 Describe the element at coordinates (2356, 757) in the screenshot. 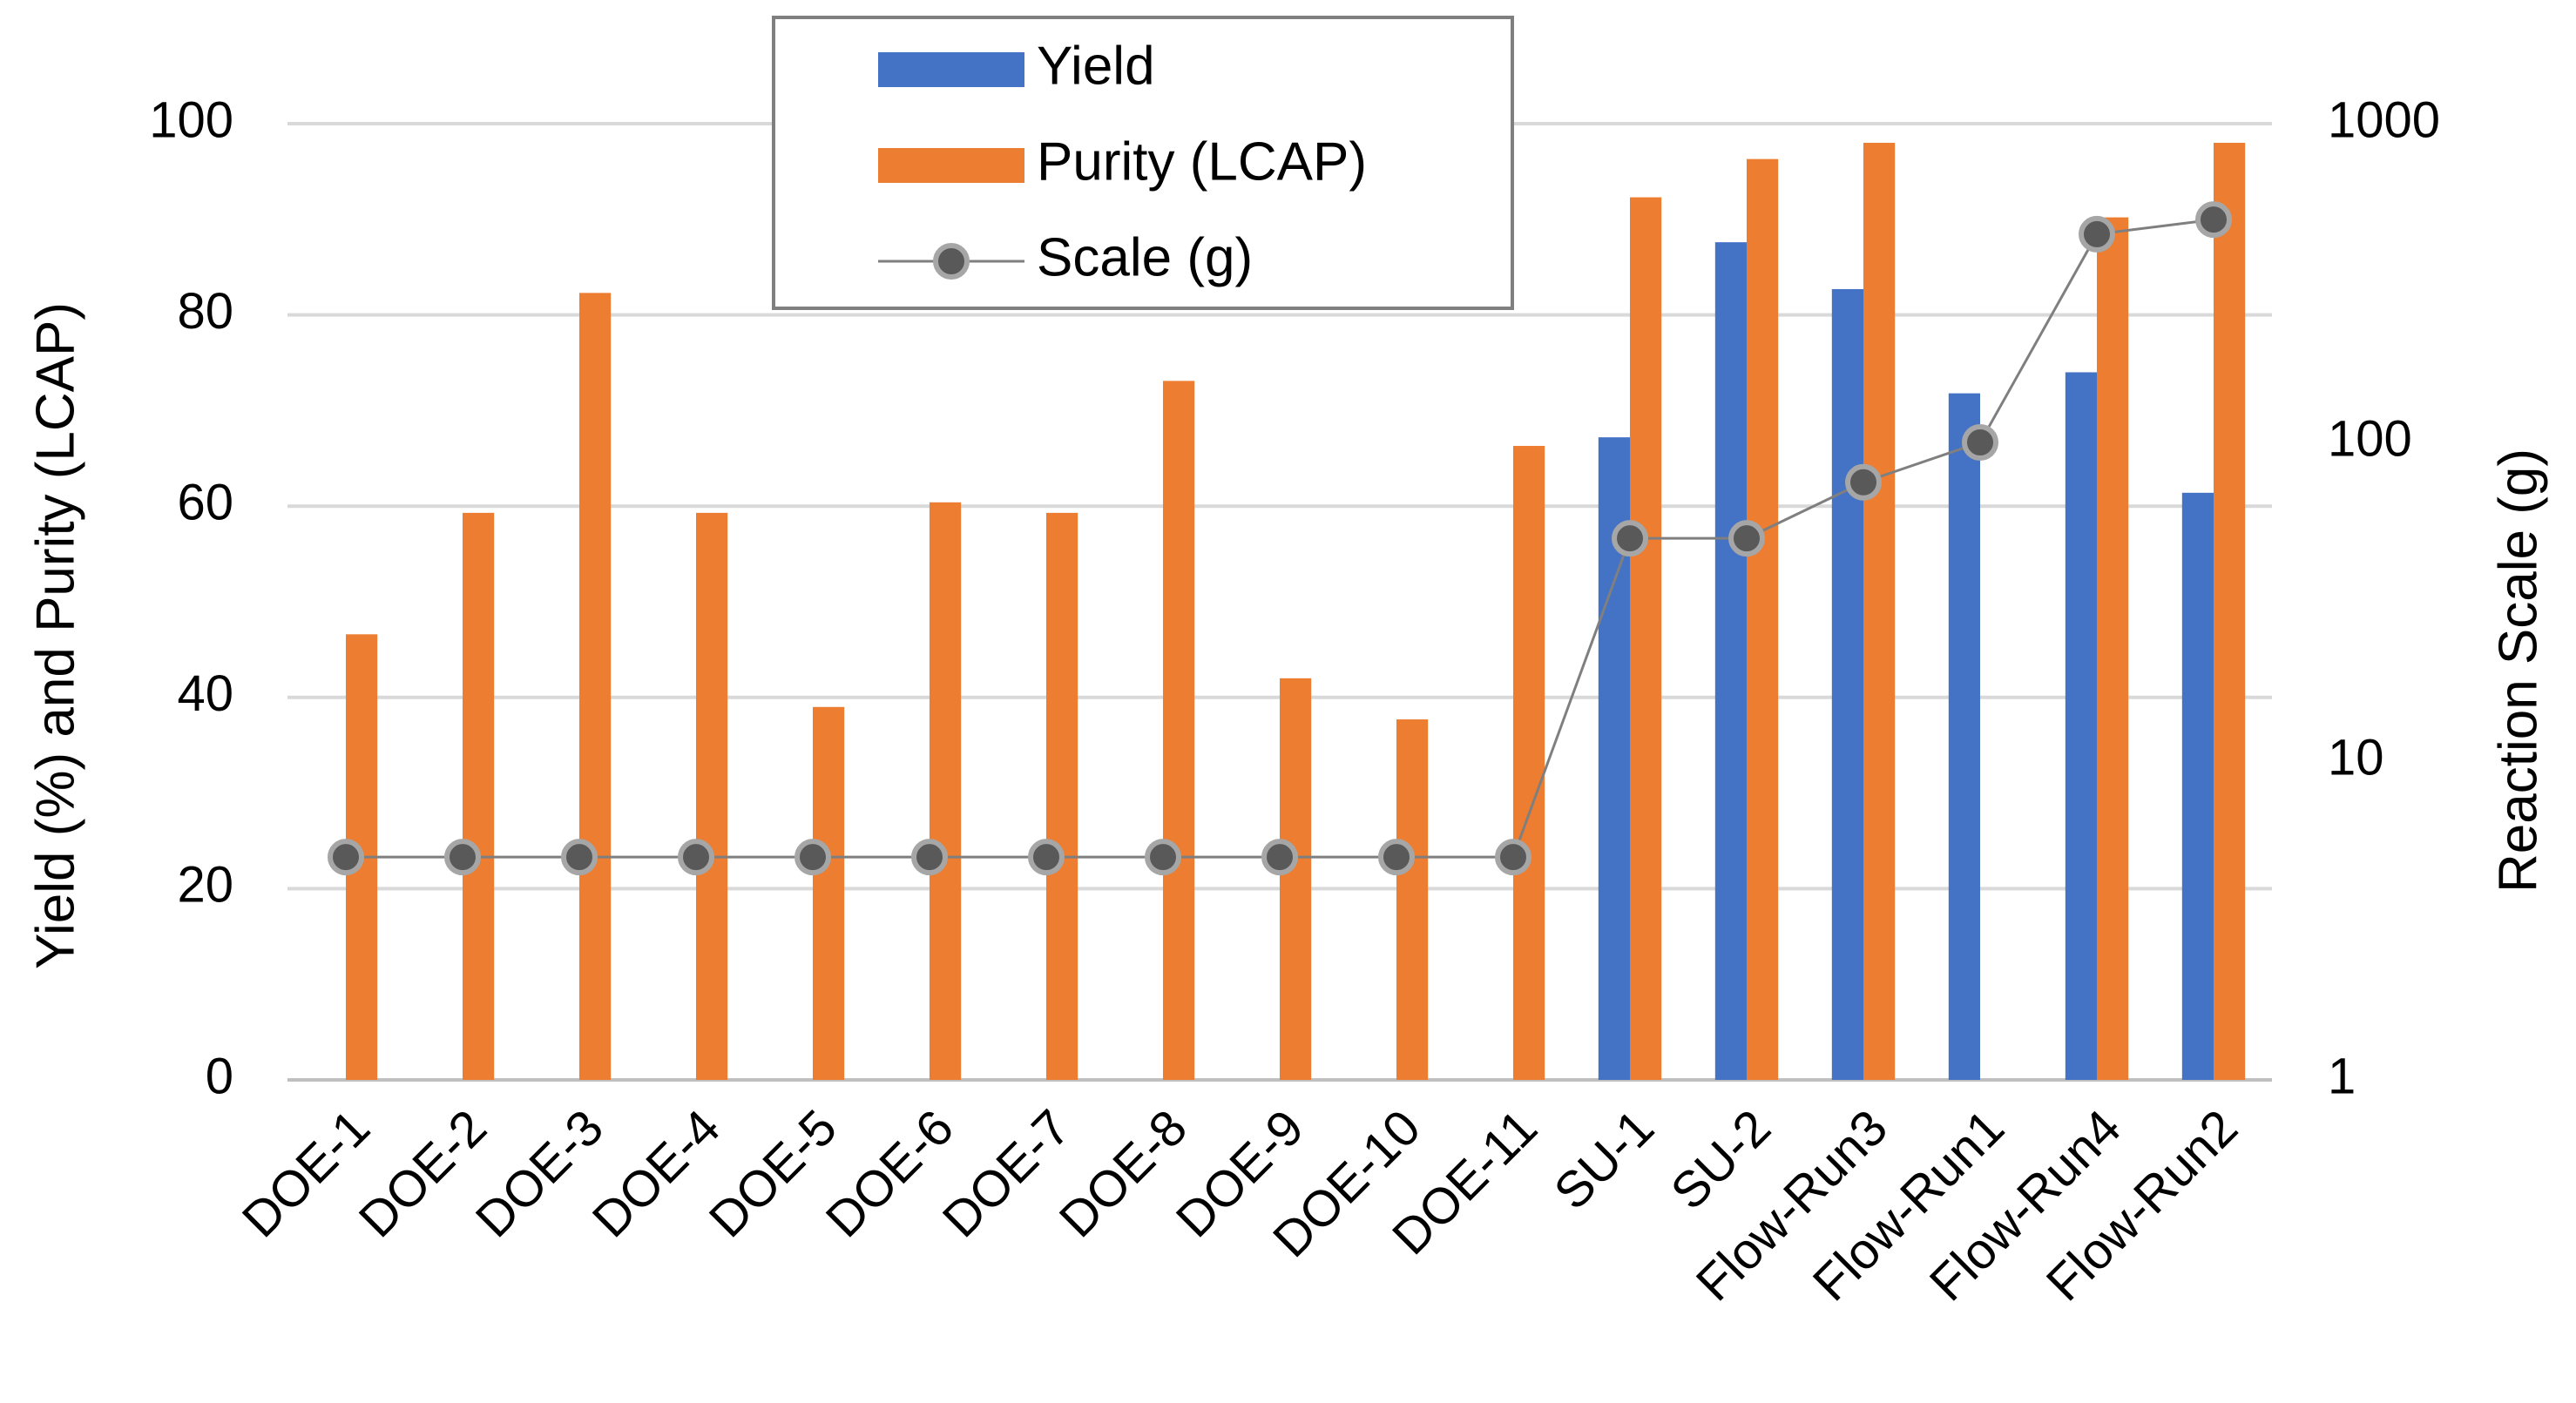

I see `right-axis-tick-label: 10` at that location.